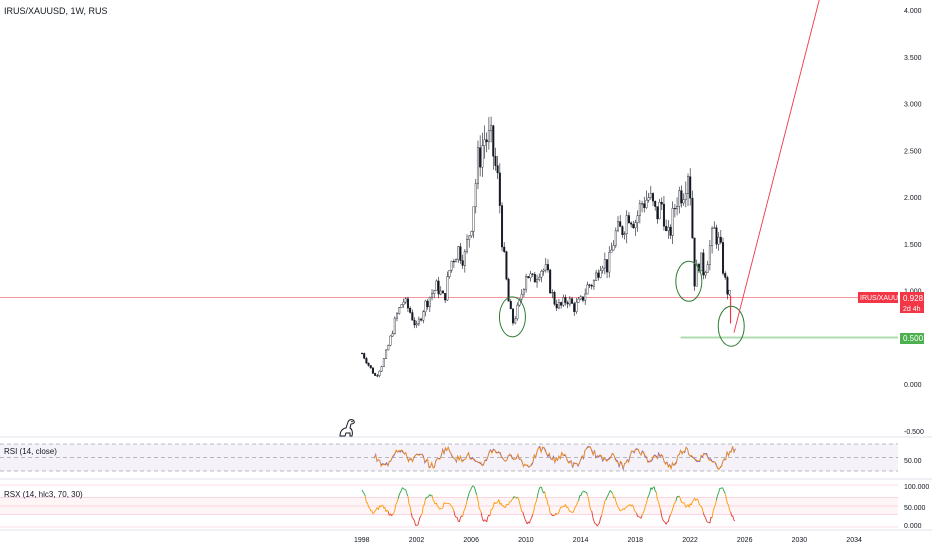  I want to click on x-tick-label: 2026, so click(745, 540).